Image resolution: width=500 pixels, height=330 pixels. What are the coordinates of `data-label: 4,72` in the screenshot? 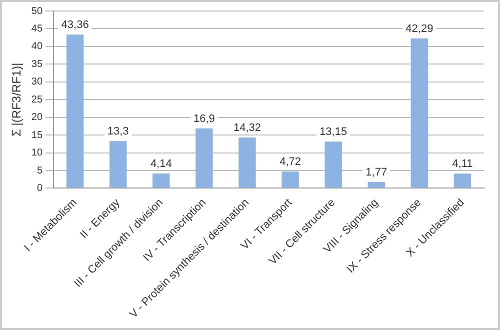 It's located at (290, 162).